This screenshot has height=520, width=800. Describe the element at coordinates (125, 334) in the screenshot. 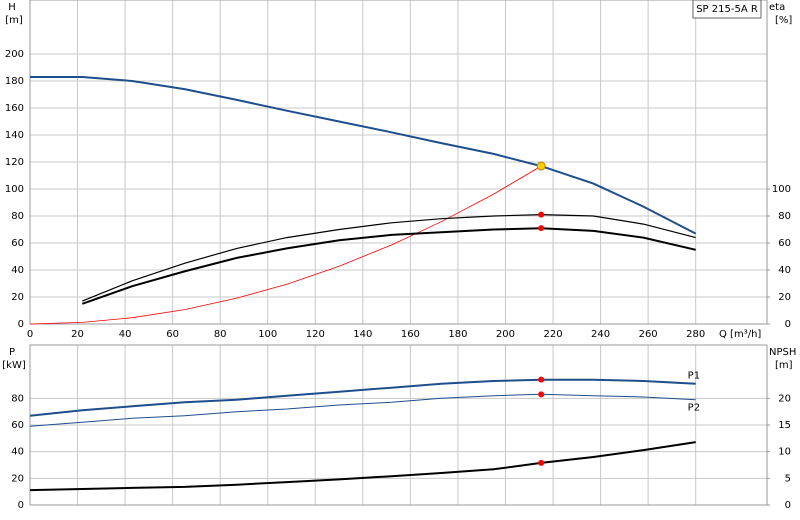

I see `x-tick-label: 40` at that location.